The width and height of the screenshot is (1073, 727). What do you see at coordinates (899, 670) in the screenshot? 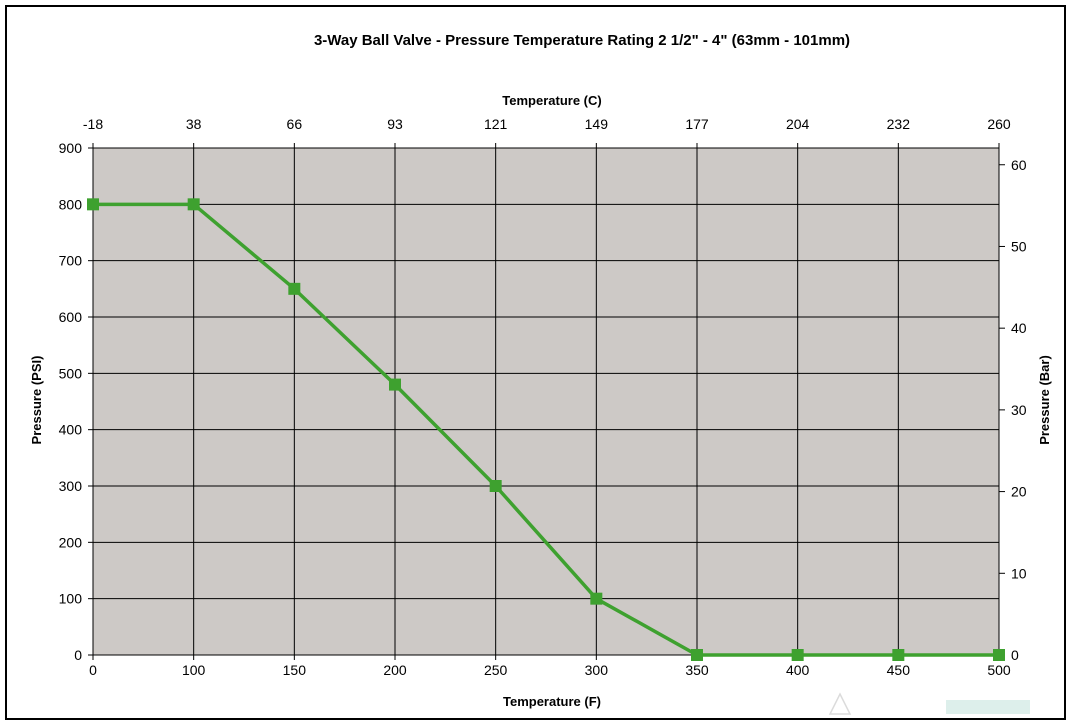
I see `x-tick-label: 450` at bounding box center [899, 670].